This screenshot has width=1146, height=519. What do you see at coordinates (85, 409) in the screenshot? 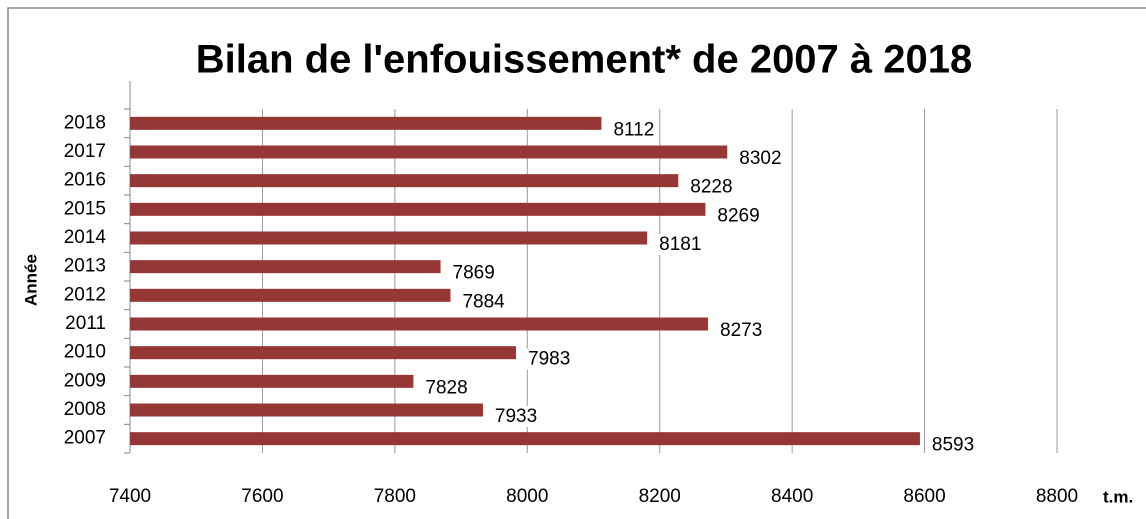
I see `y-tick-label: 2008` at bounding box center [85, 409].